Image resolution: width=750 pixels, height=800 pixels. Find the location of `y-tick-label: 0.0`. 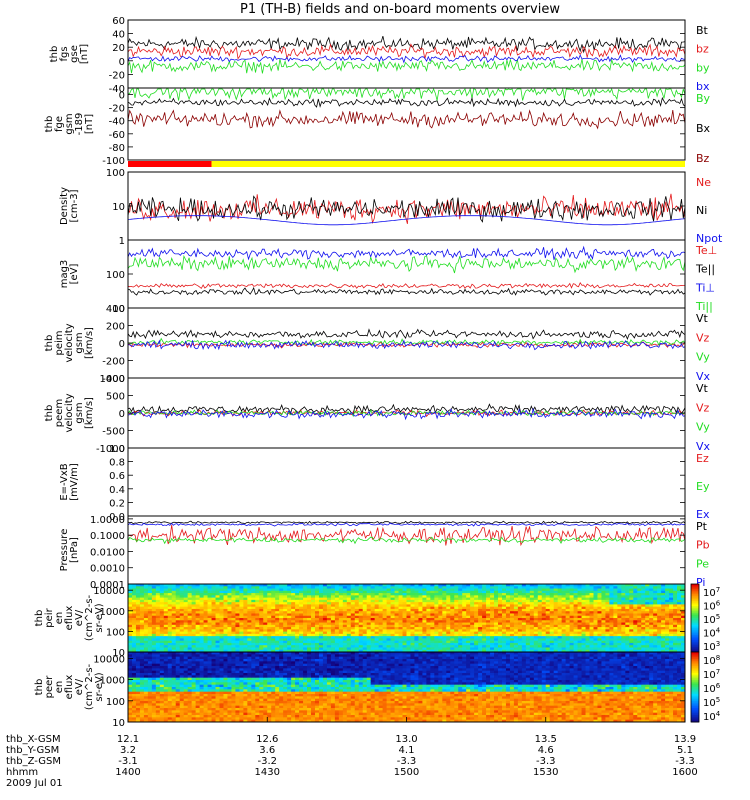

y-tick-label: 0.0 is located at coordinates (117, 517).